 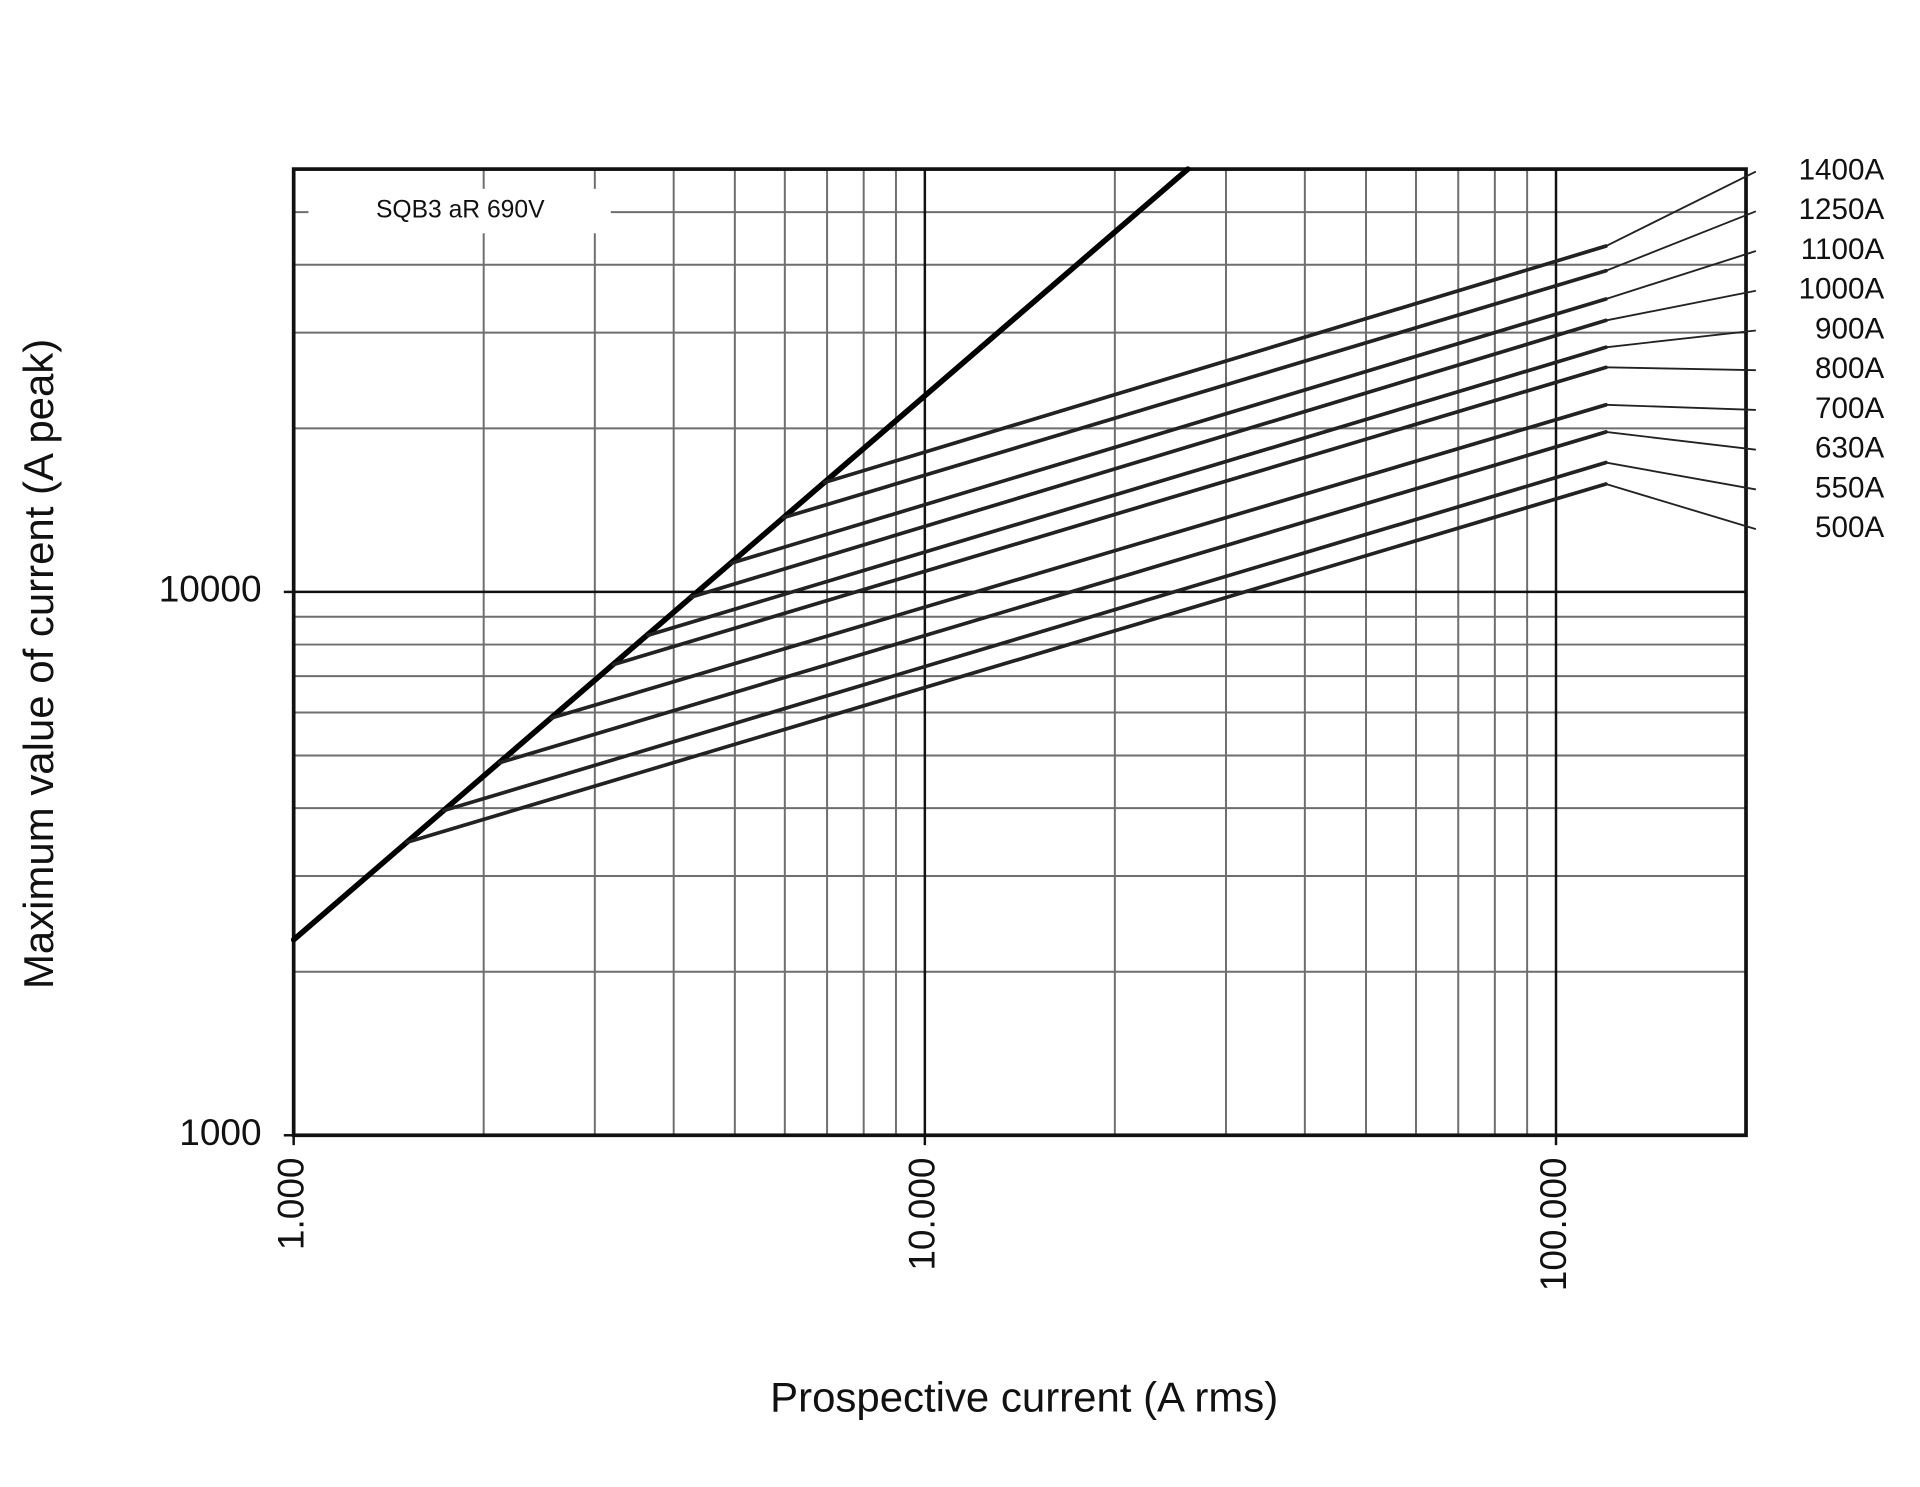 What do you see at coordinates (1849, 487) in the screenshot?
I see `legend-label: 550A` at bounding box center [1849, 487].